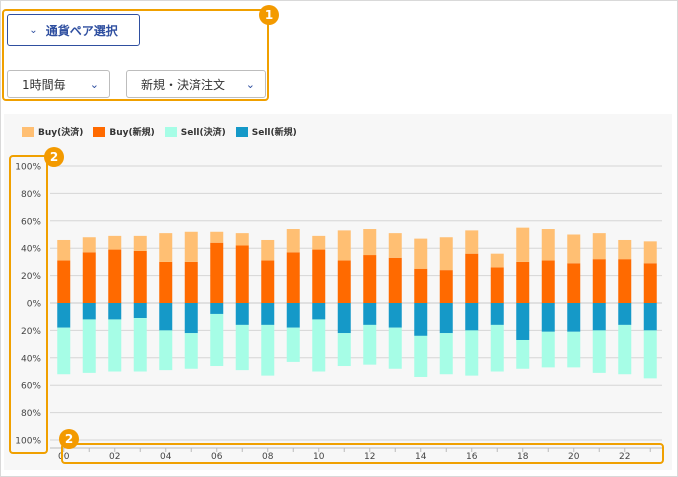 The height and width of the screenshot is (477, 678). Describe the element at coordinates (203, 133) in the screenshot. I see `legend-label: Sell(決済)` at that location.